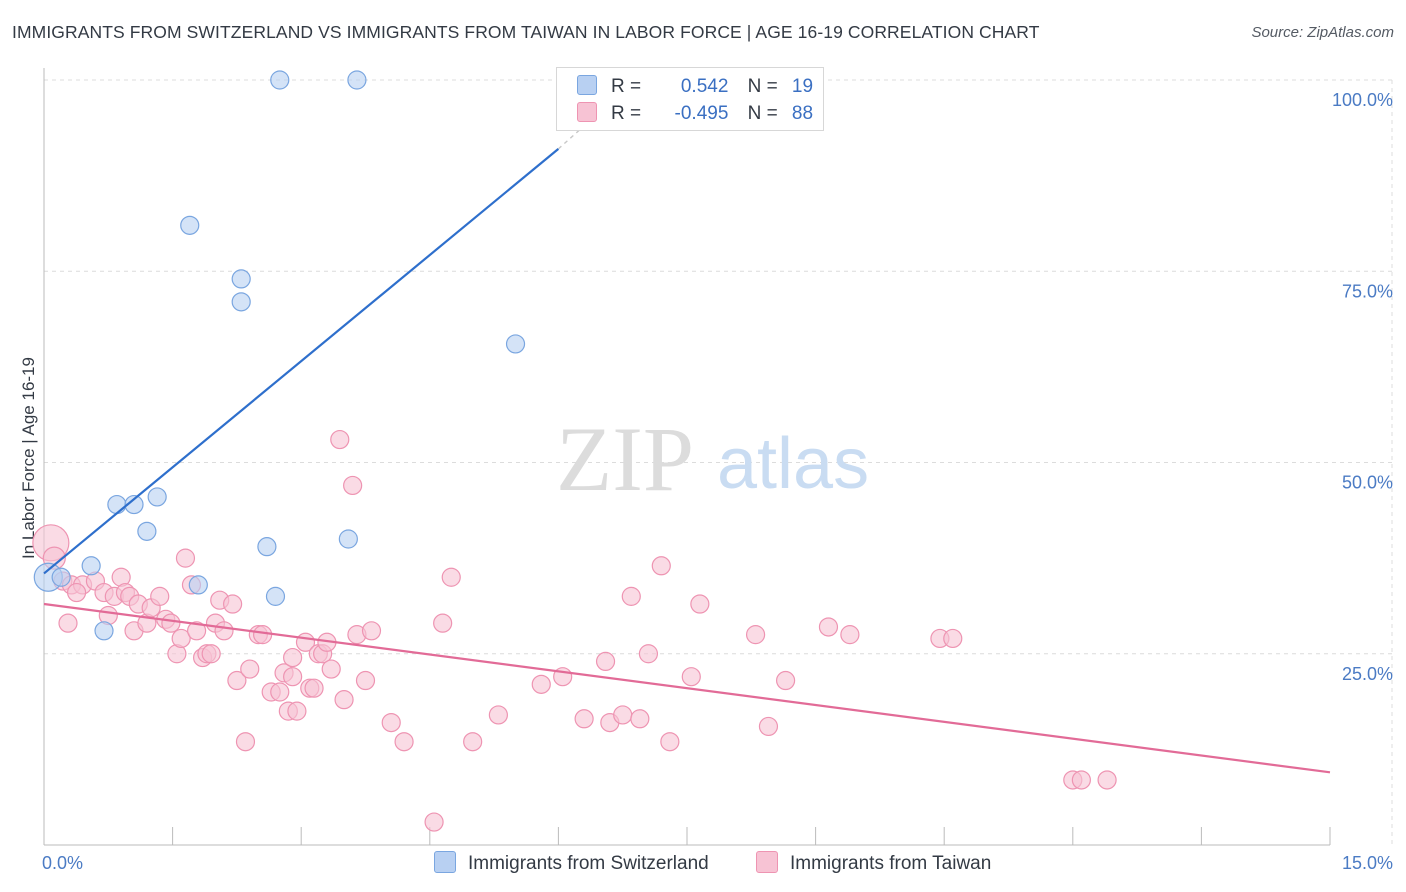 This screenshot has height=892, width=1406. I want to click on n-value: 19, so click(802, 86).